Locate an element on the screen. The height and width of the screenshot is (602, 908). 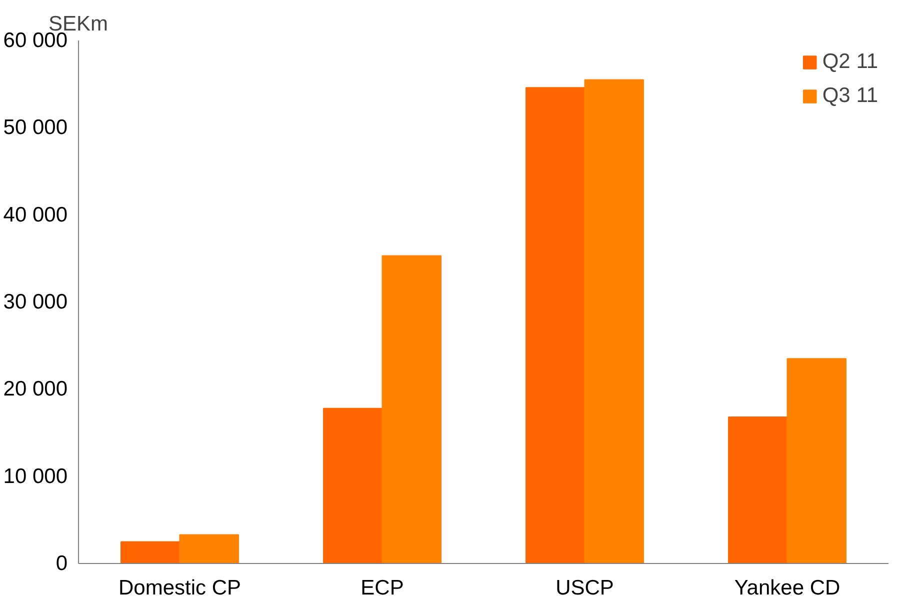
x-tick-label: USCP is located at coordinates (585, 588).